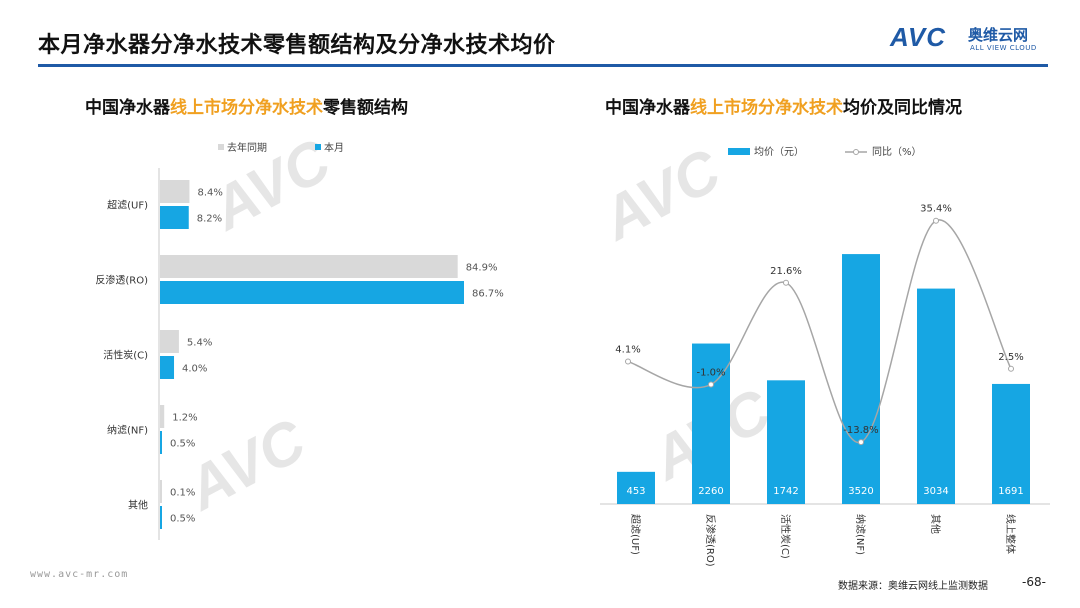  I want to click on legend-label-last-year: 去年同期, so click(247, 147).